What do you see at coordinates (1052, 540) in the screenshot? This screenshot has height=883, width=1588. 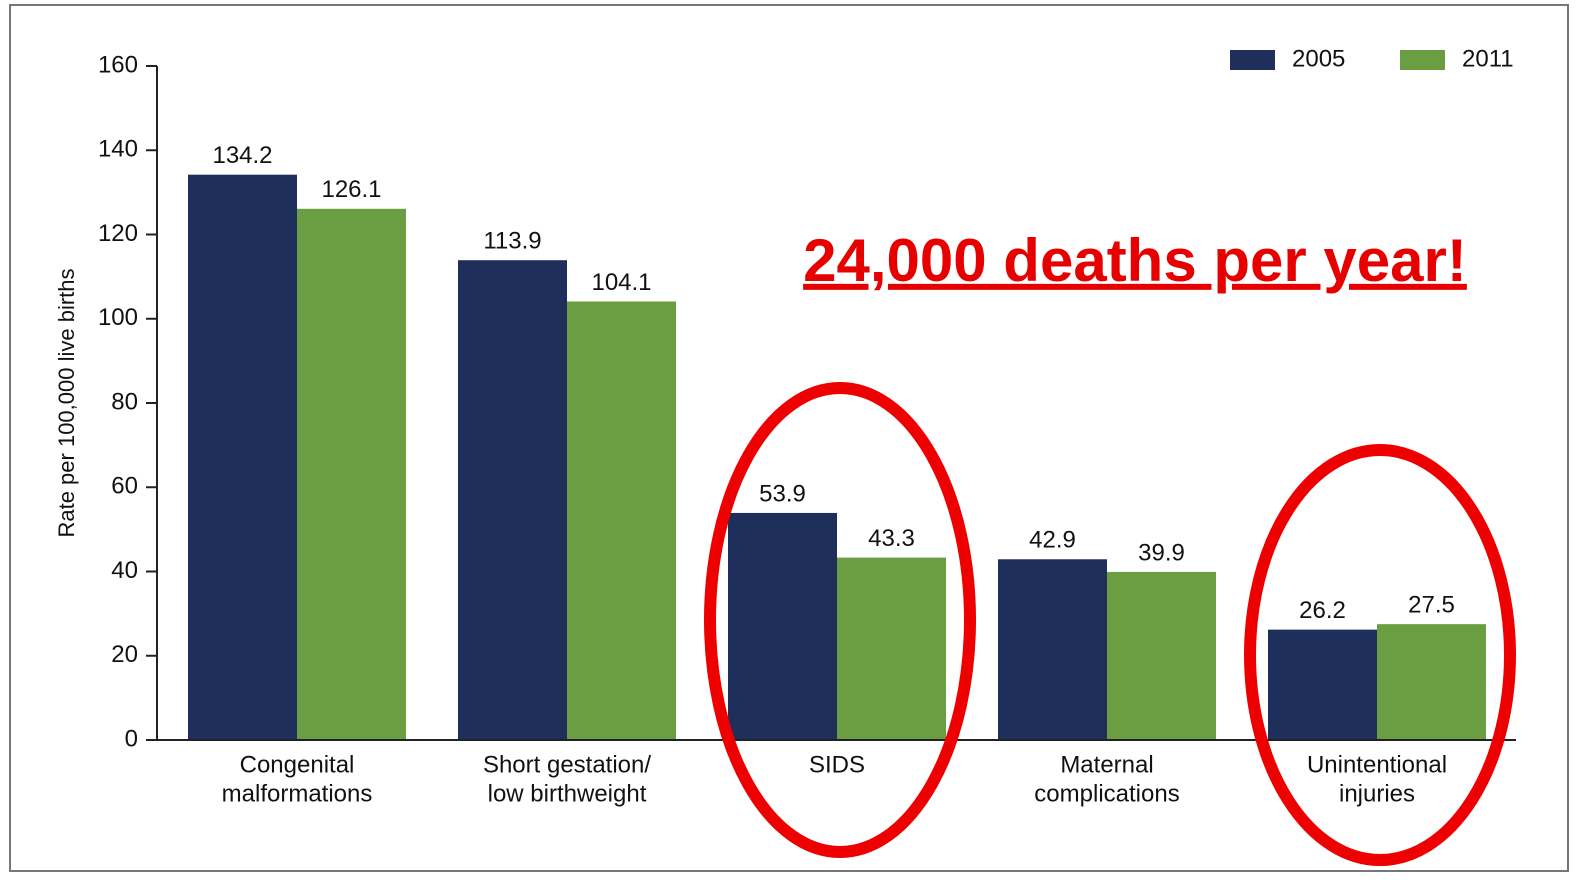 I see `value-label: 42.9` at bounding box center [1052, 540].